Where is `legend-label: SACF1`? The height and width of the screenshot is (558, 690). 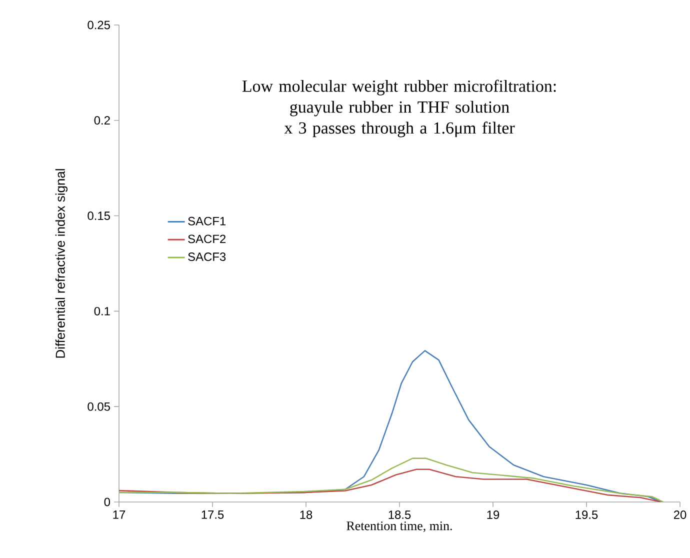 legend-label: SACF1 is located at coordinates (207, 221).